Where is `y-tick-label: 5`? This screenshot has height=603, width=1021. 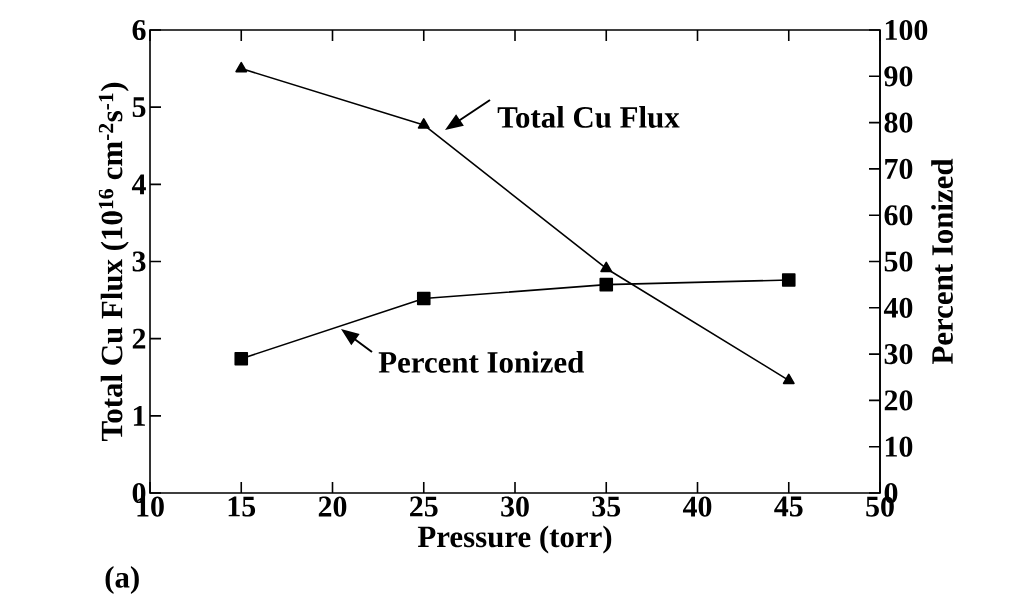 y-tick-label: 5 is located at coordinates (139, 107).